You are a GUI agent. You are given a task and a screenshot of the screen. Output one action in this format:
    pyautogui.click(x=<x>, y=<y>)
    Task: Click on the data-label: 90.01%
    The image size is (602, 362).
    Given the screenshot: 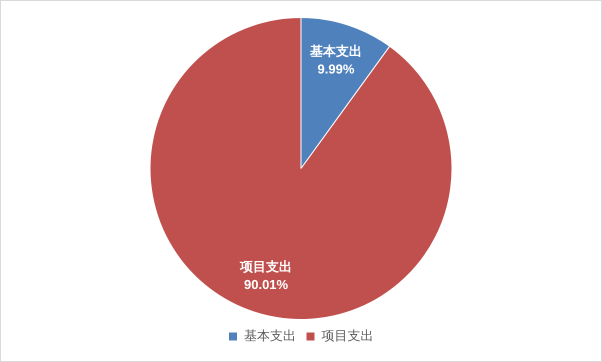 What is the action you would take?
    pyautogui.click(x=266, y=284)
    